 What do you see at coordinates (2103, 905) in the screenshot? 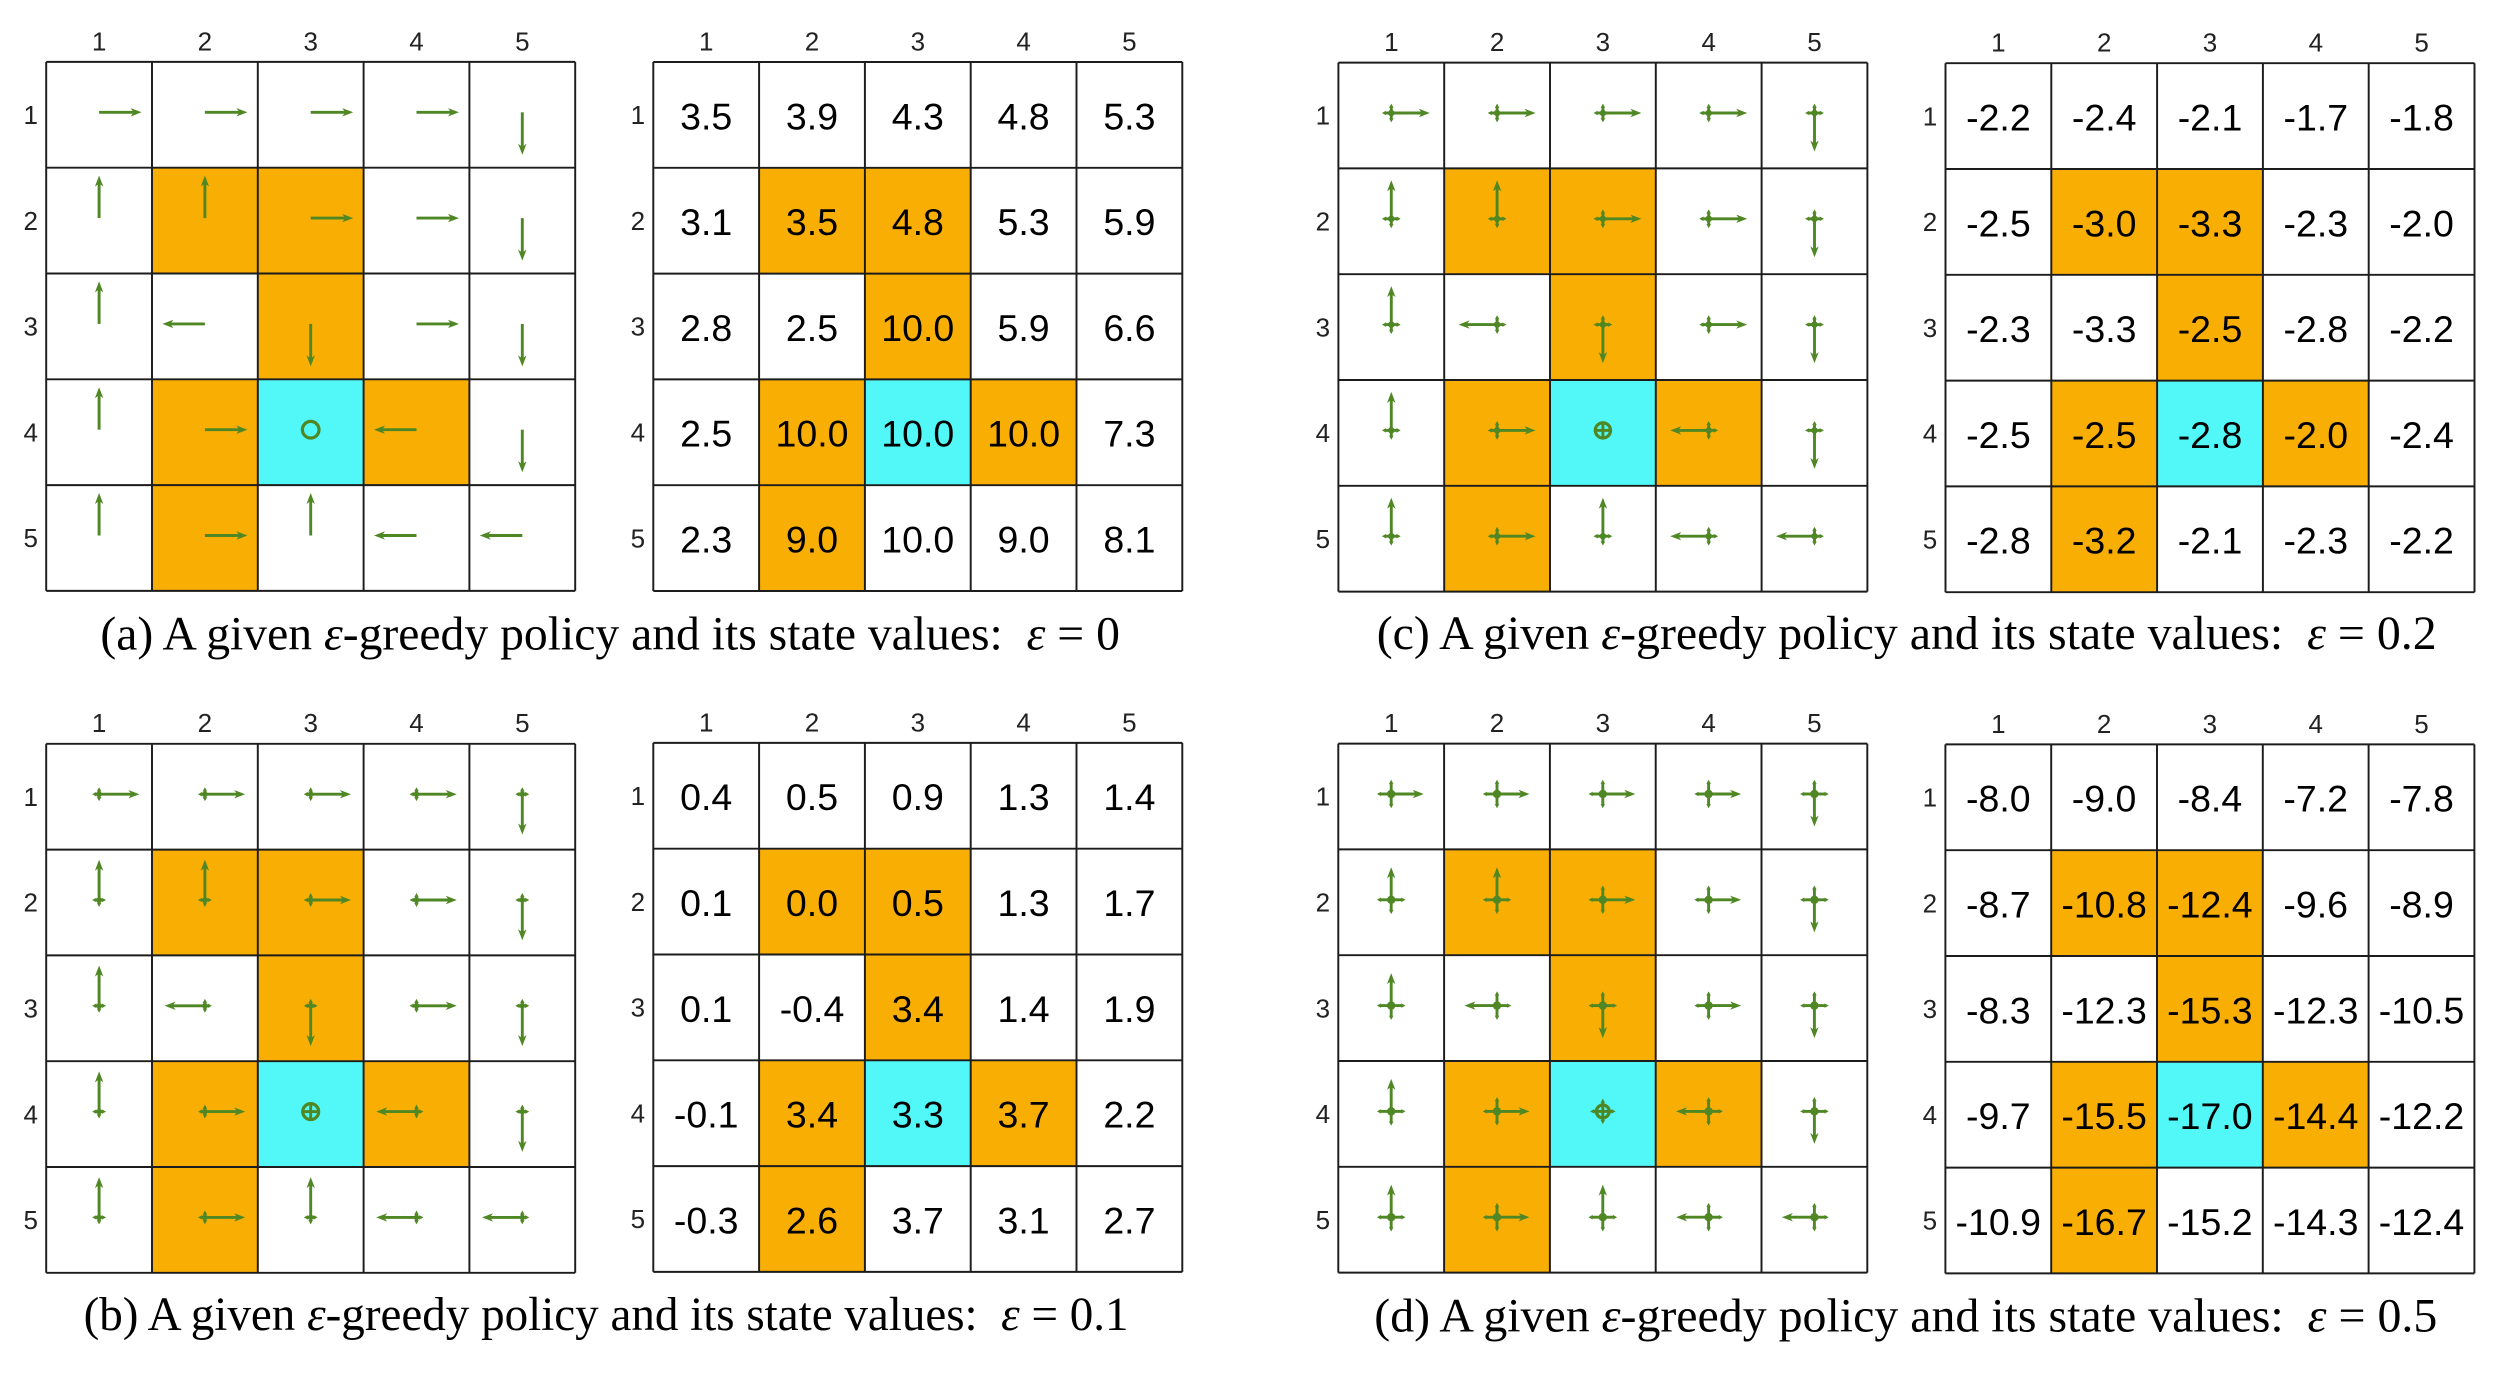
I see `svg-text: -10.8` at bounding box center [2103, 905].